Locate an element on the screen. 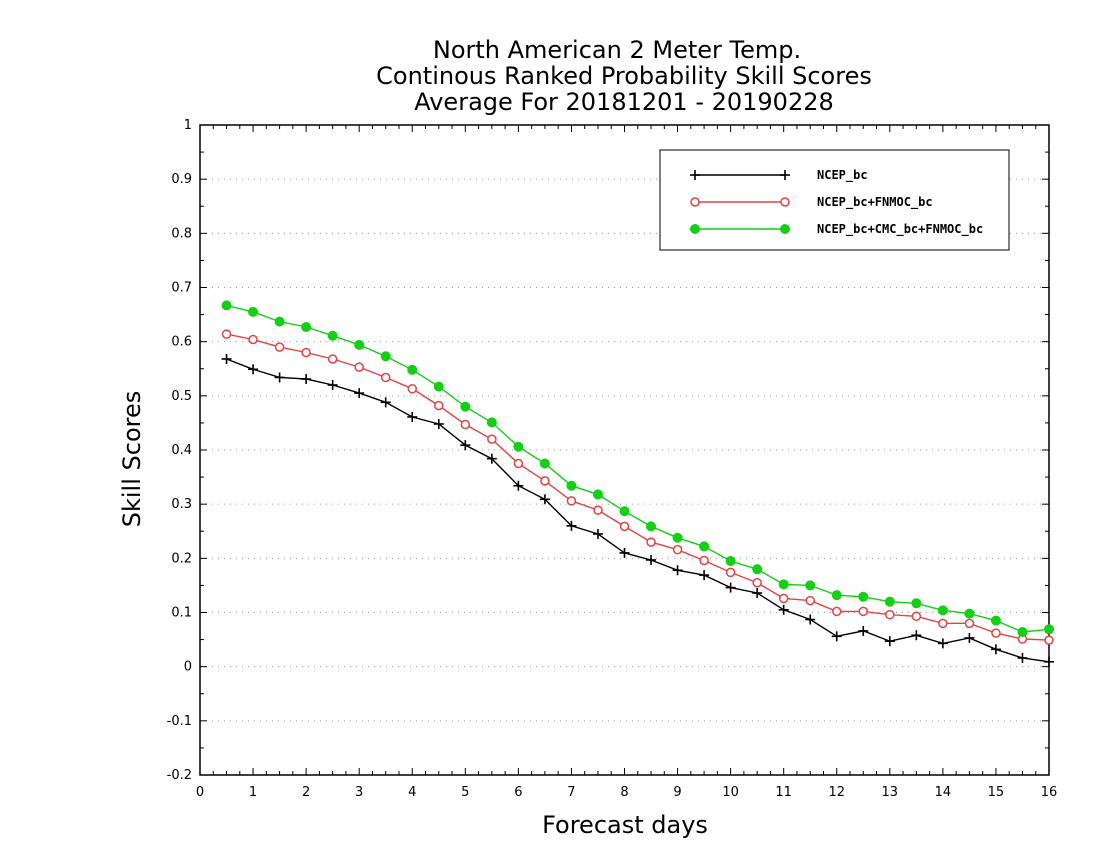  y-axis-title: Skill Scores is located at coordinates (132, 459).